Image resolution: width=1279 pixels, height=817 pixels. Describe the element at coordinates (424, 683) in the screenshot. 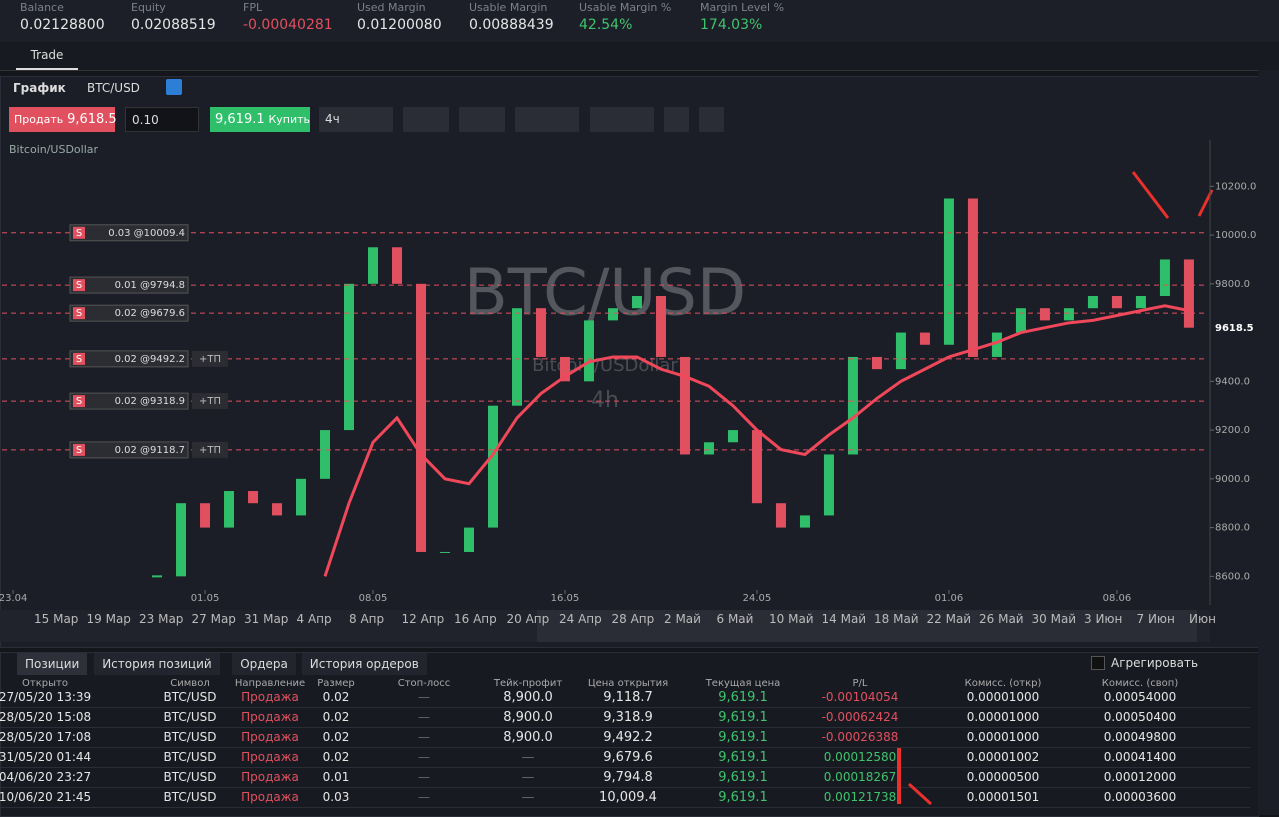

I see `column-header: Стоп-лосс` at that location.